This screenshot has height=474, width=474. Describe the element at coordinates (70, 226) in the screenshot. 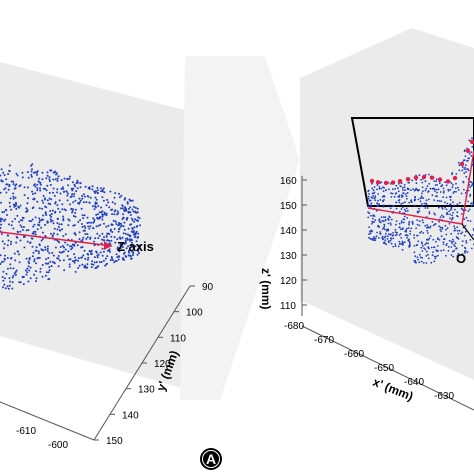

I see `left-point-cloud` at that location.